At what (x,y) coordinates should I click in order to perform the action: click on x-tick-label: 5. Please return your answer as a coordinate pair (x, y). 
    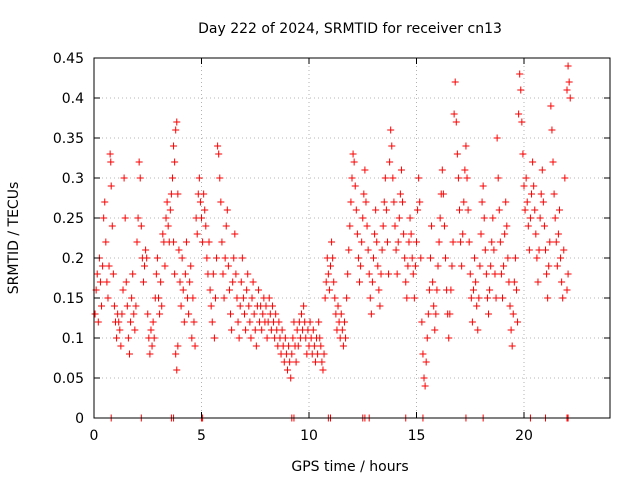
    Looking at the image, I should click on (201, 436).